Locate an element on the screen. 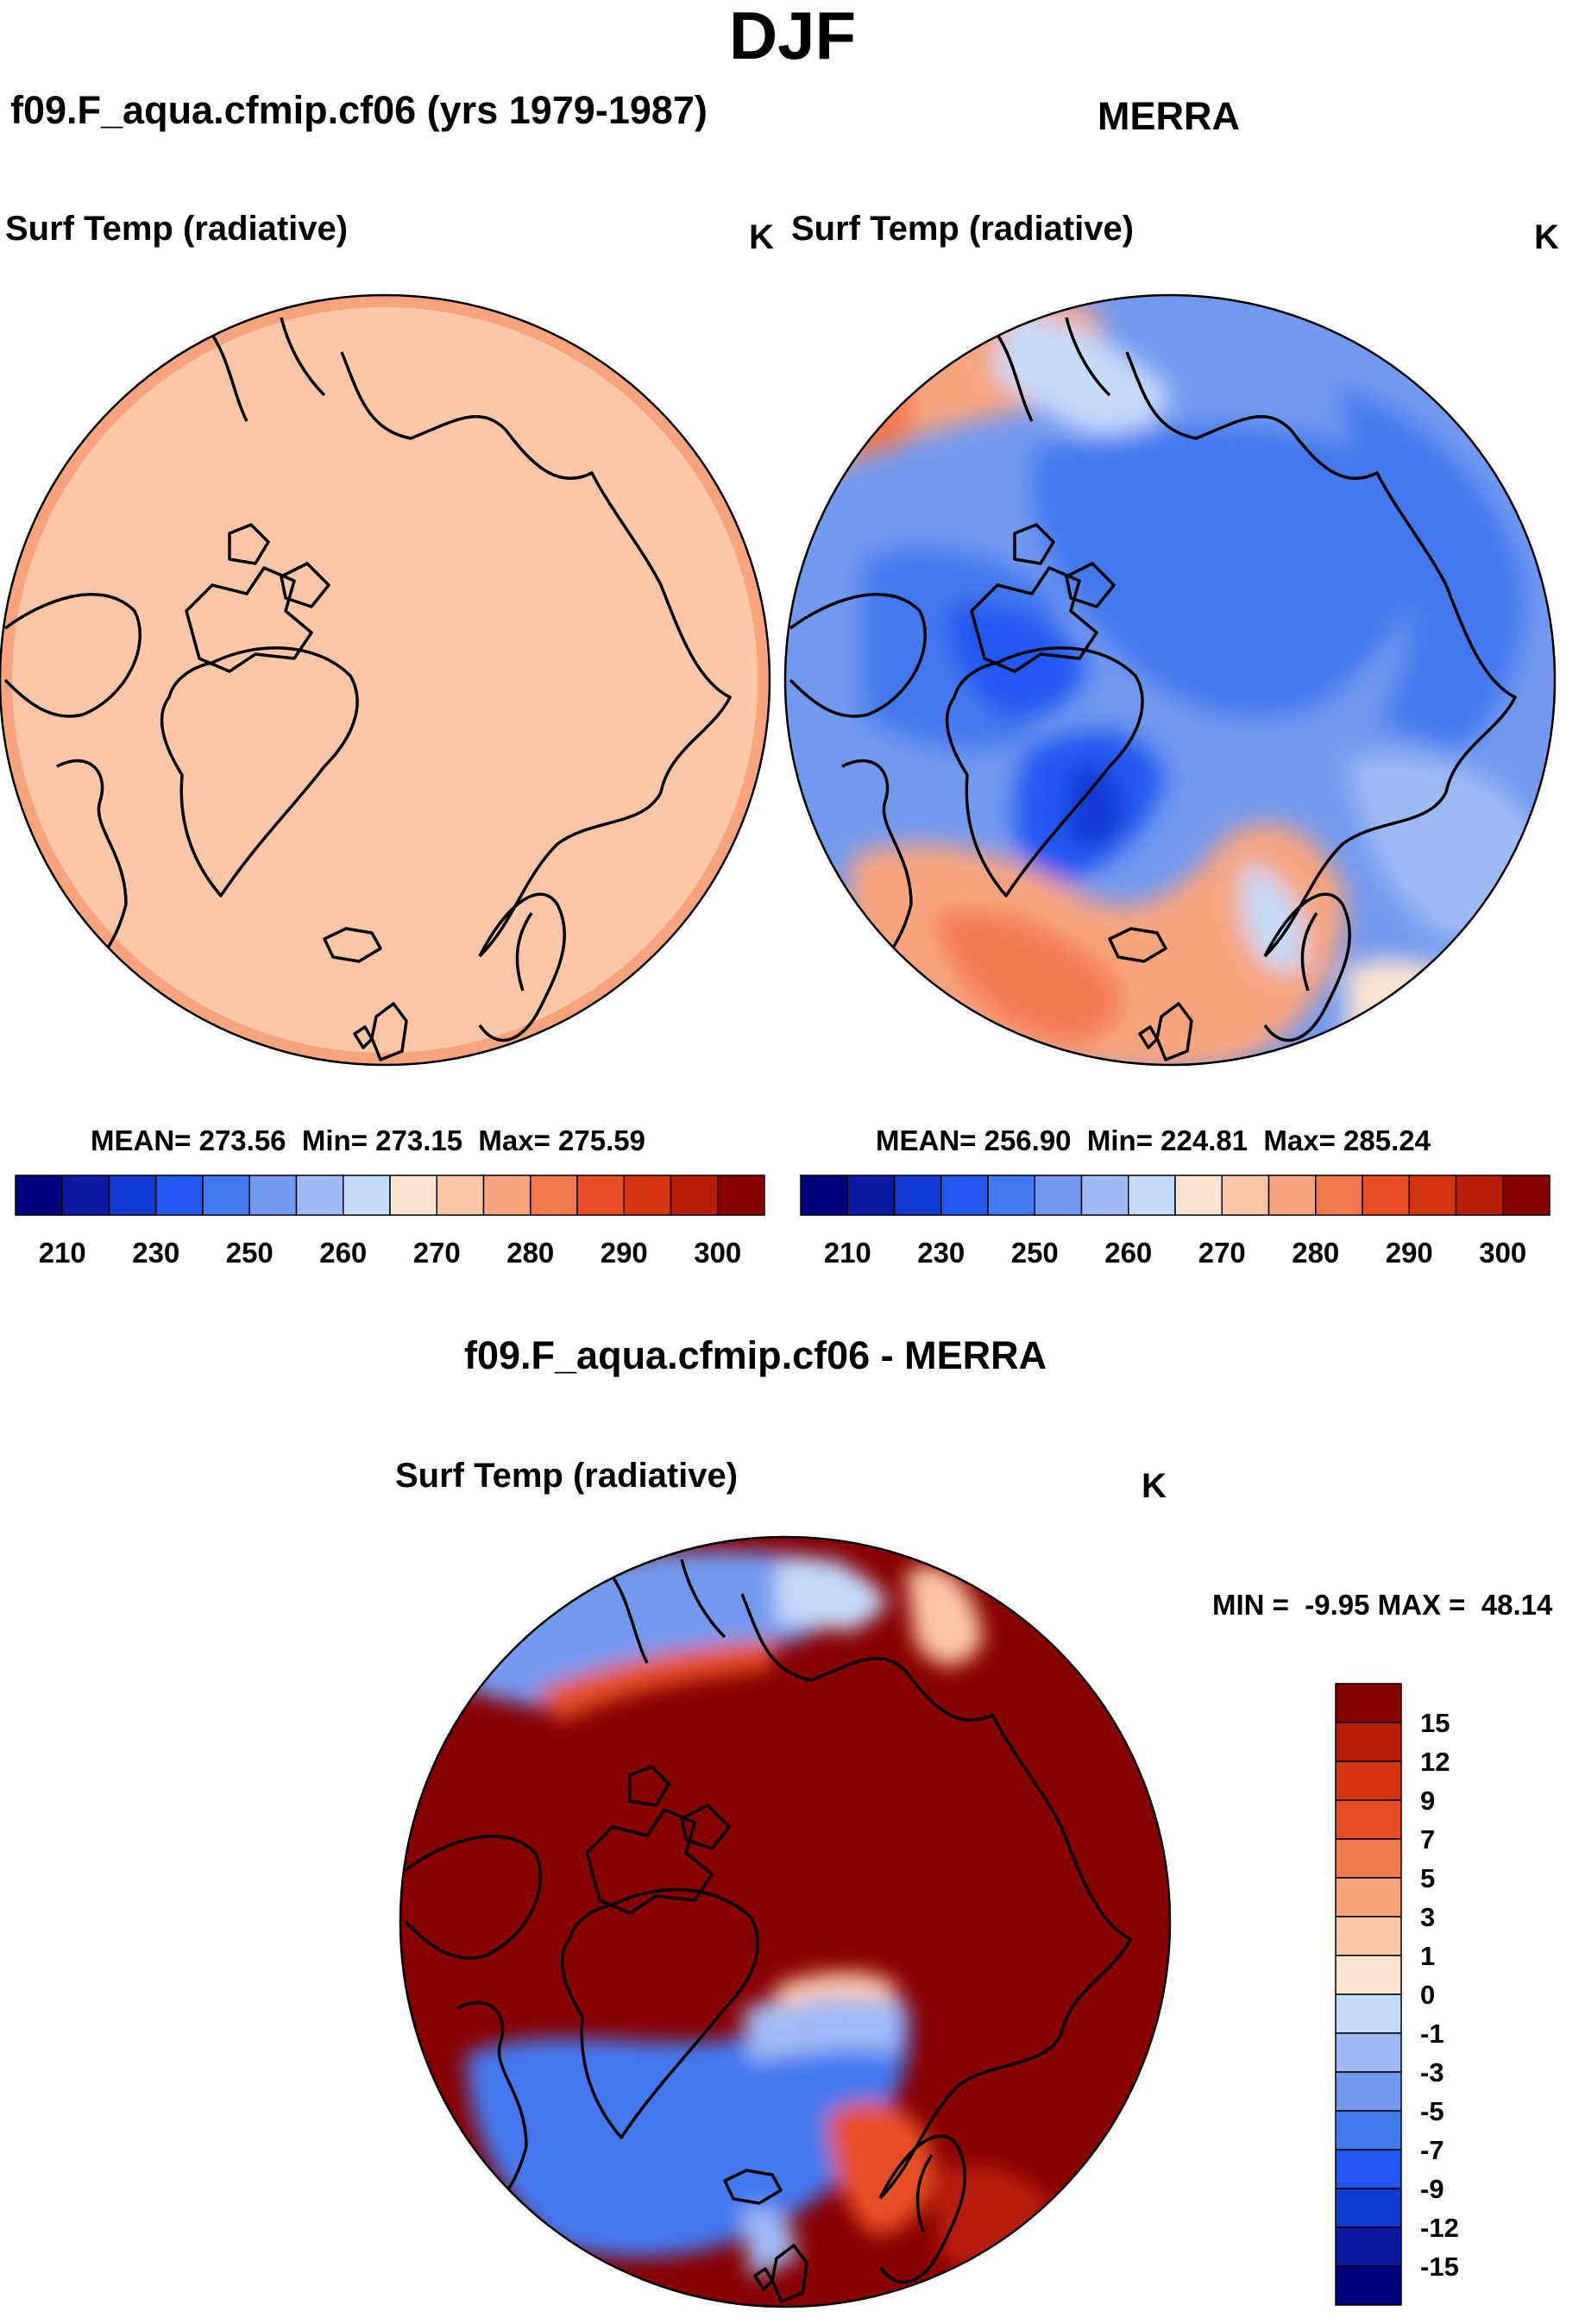 Image resolution: width=1585 pixels, height=2324 pixels. model-colorbar-tick-label: 260 is located at coordinates (343, 1253).